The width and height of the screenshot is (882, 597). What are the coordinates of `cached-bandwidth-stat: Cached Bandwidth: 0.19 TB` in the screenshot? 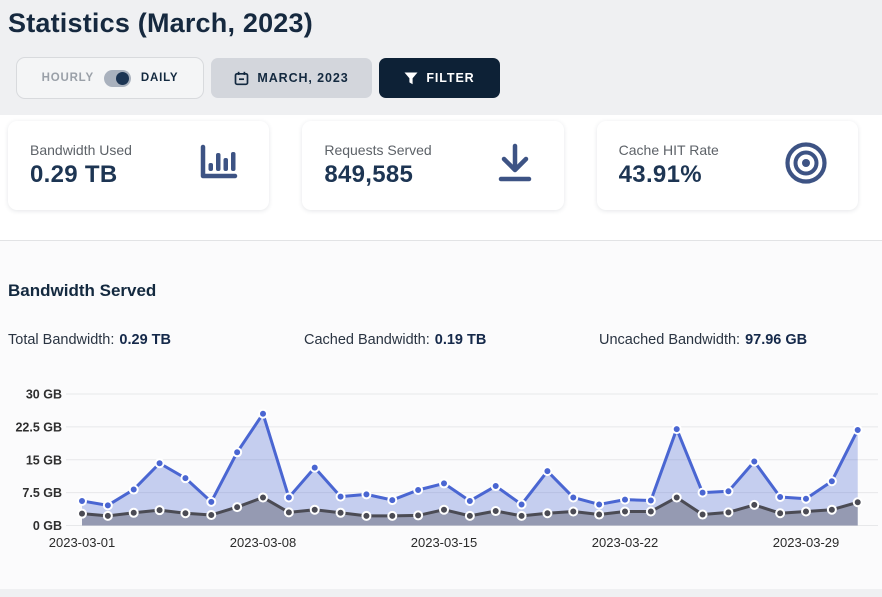 It's located at (395, 340).